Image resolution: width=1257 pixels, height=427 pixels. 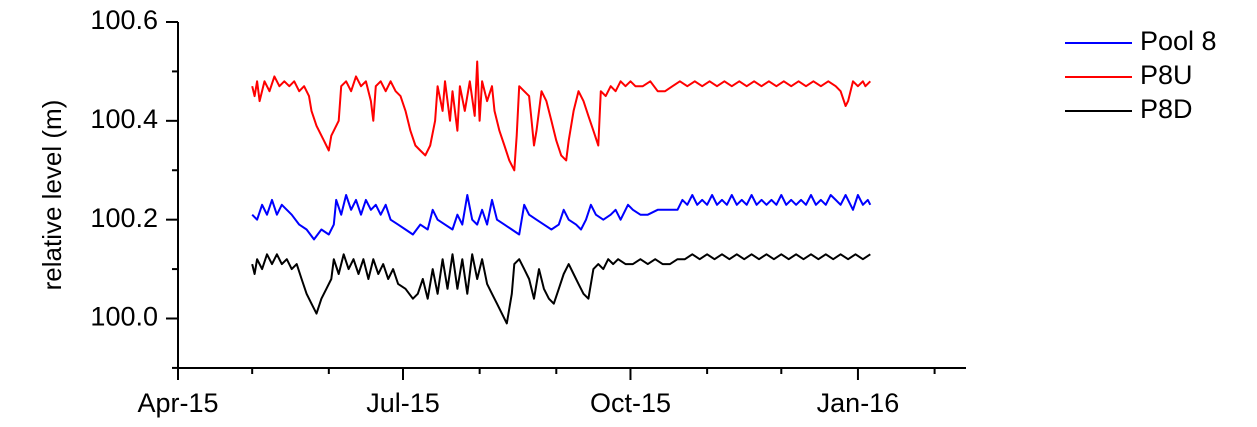 What do you see at coordinates (536, 393) in the screenshot?
I see `x-ticks: Apr-15 Jul-15 Oct-15 Jan-16` at bounding box center [536, 393].